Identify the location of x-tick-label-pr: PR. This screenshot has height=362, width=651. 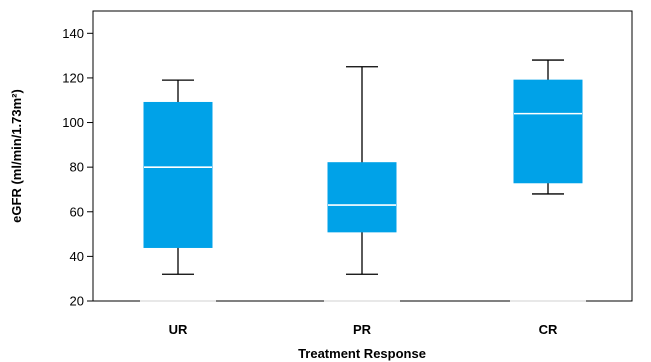
(362, 329).